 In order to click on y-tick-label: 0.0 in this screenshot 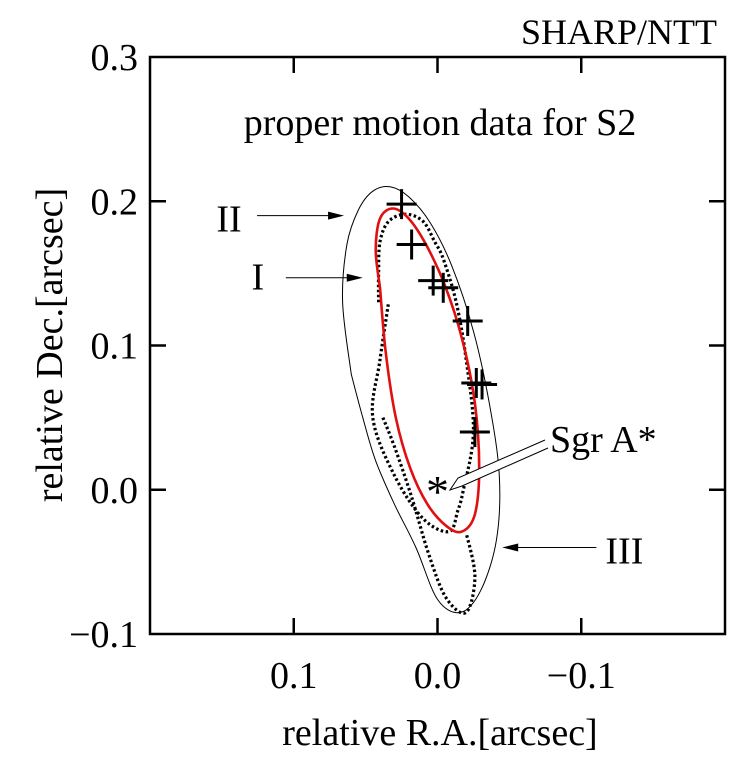, I will do `click(115, 491)`.